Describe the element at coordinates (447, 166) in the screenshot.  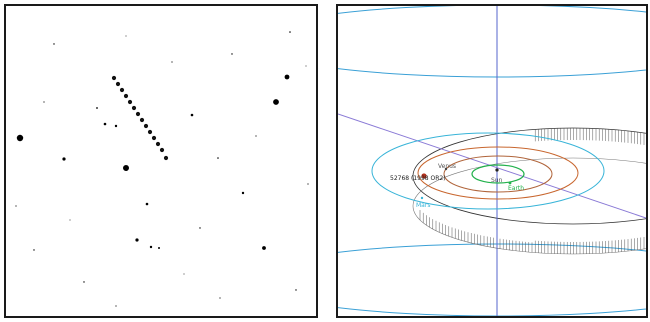
I see `venus-label: Venus` at that location.